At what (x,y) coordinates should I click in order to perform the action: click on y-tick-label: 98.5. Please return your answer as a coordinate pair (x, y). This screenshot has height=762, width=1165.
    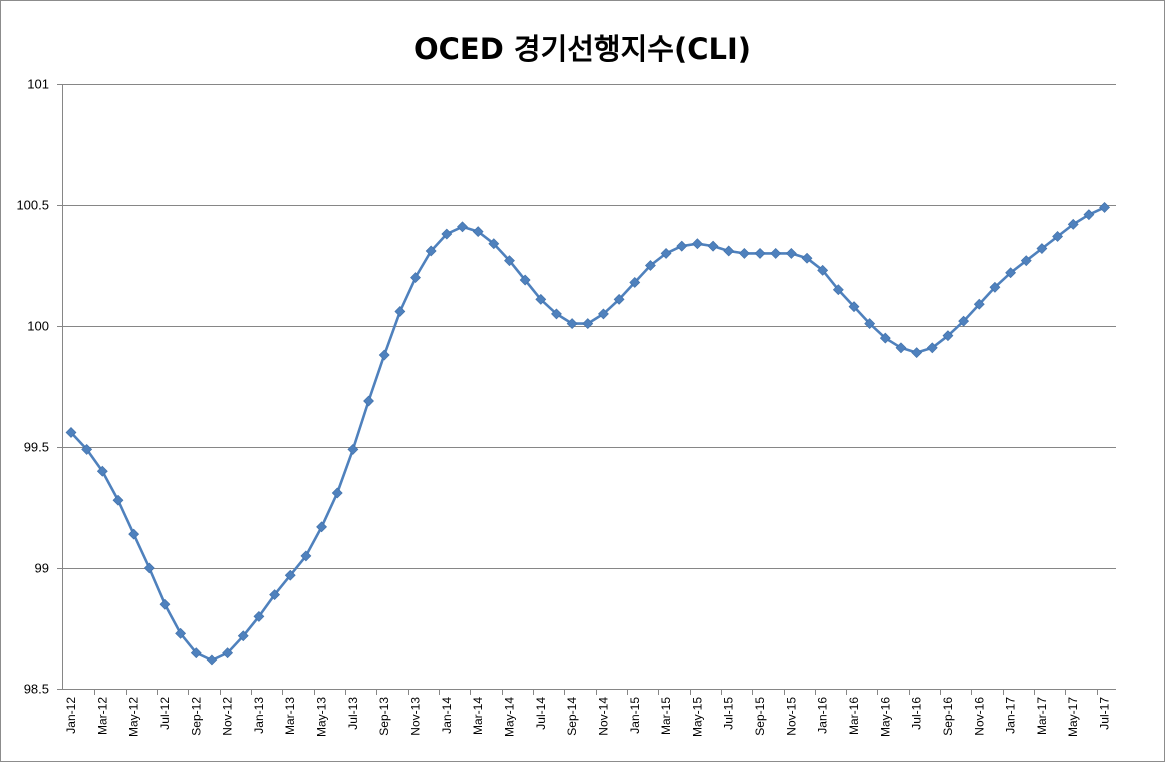
    Looking at the image, I should click on (36, 689).